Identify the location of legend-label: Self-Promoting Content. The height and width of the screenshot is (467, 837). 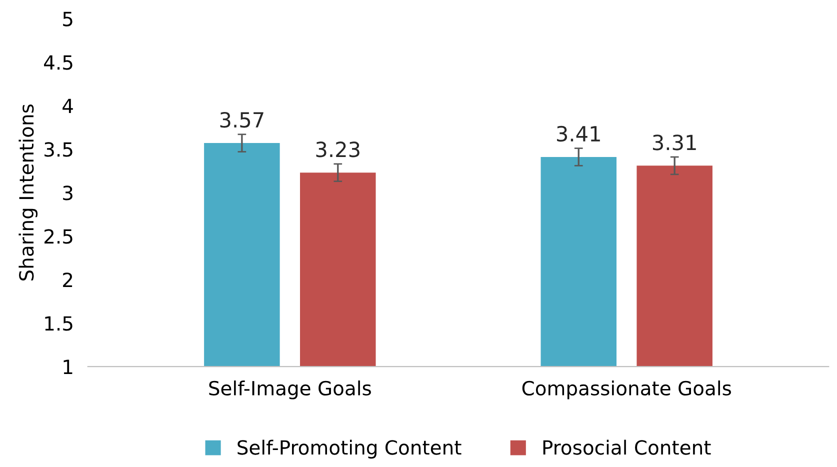
(350, 449).